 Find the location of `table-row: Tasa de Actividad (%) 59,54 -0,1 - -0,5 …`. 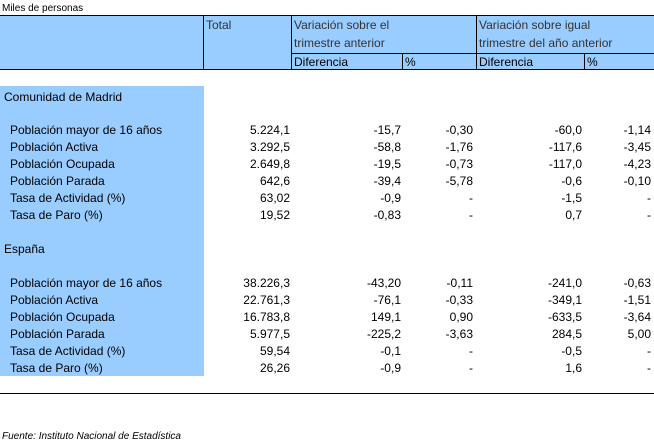

table-row: Tasa de Actividad (%) 59,54 -0,1 - -0,5 … is located at coordinates (327, 351).